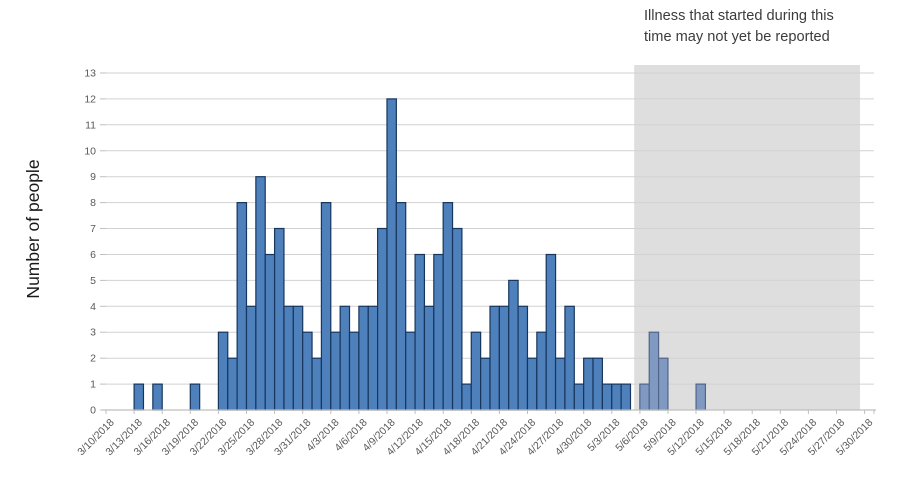 Image resolution: width=897 pixels, height=483 pixels. What do you see at coordinates (93, 281) in the screenshot?
I see `y-tick-label: 5` at bounding box center [93, 281].